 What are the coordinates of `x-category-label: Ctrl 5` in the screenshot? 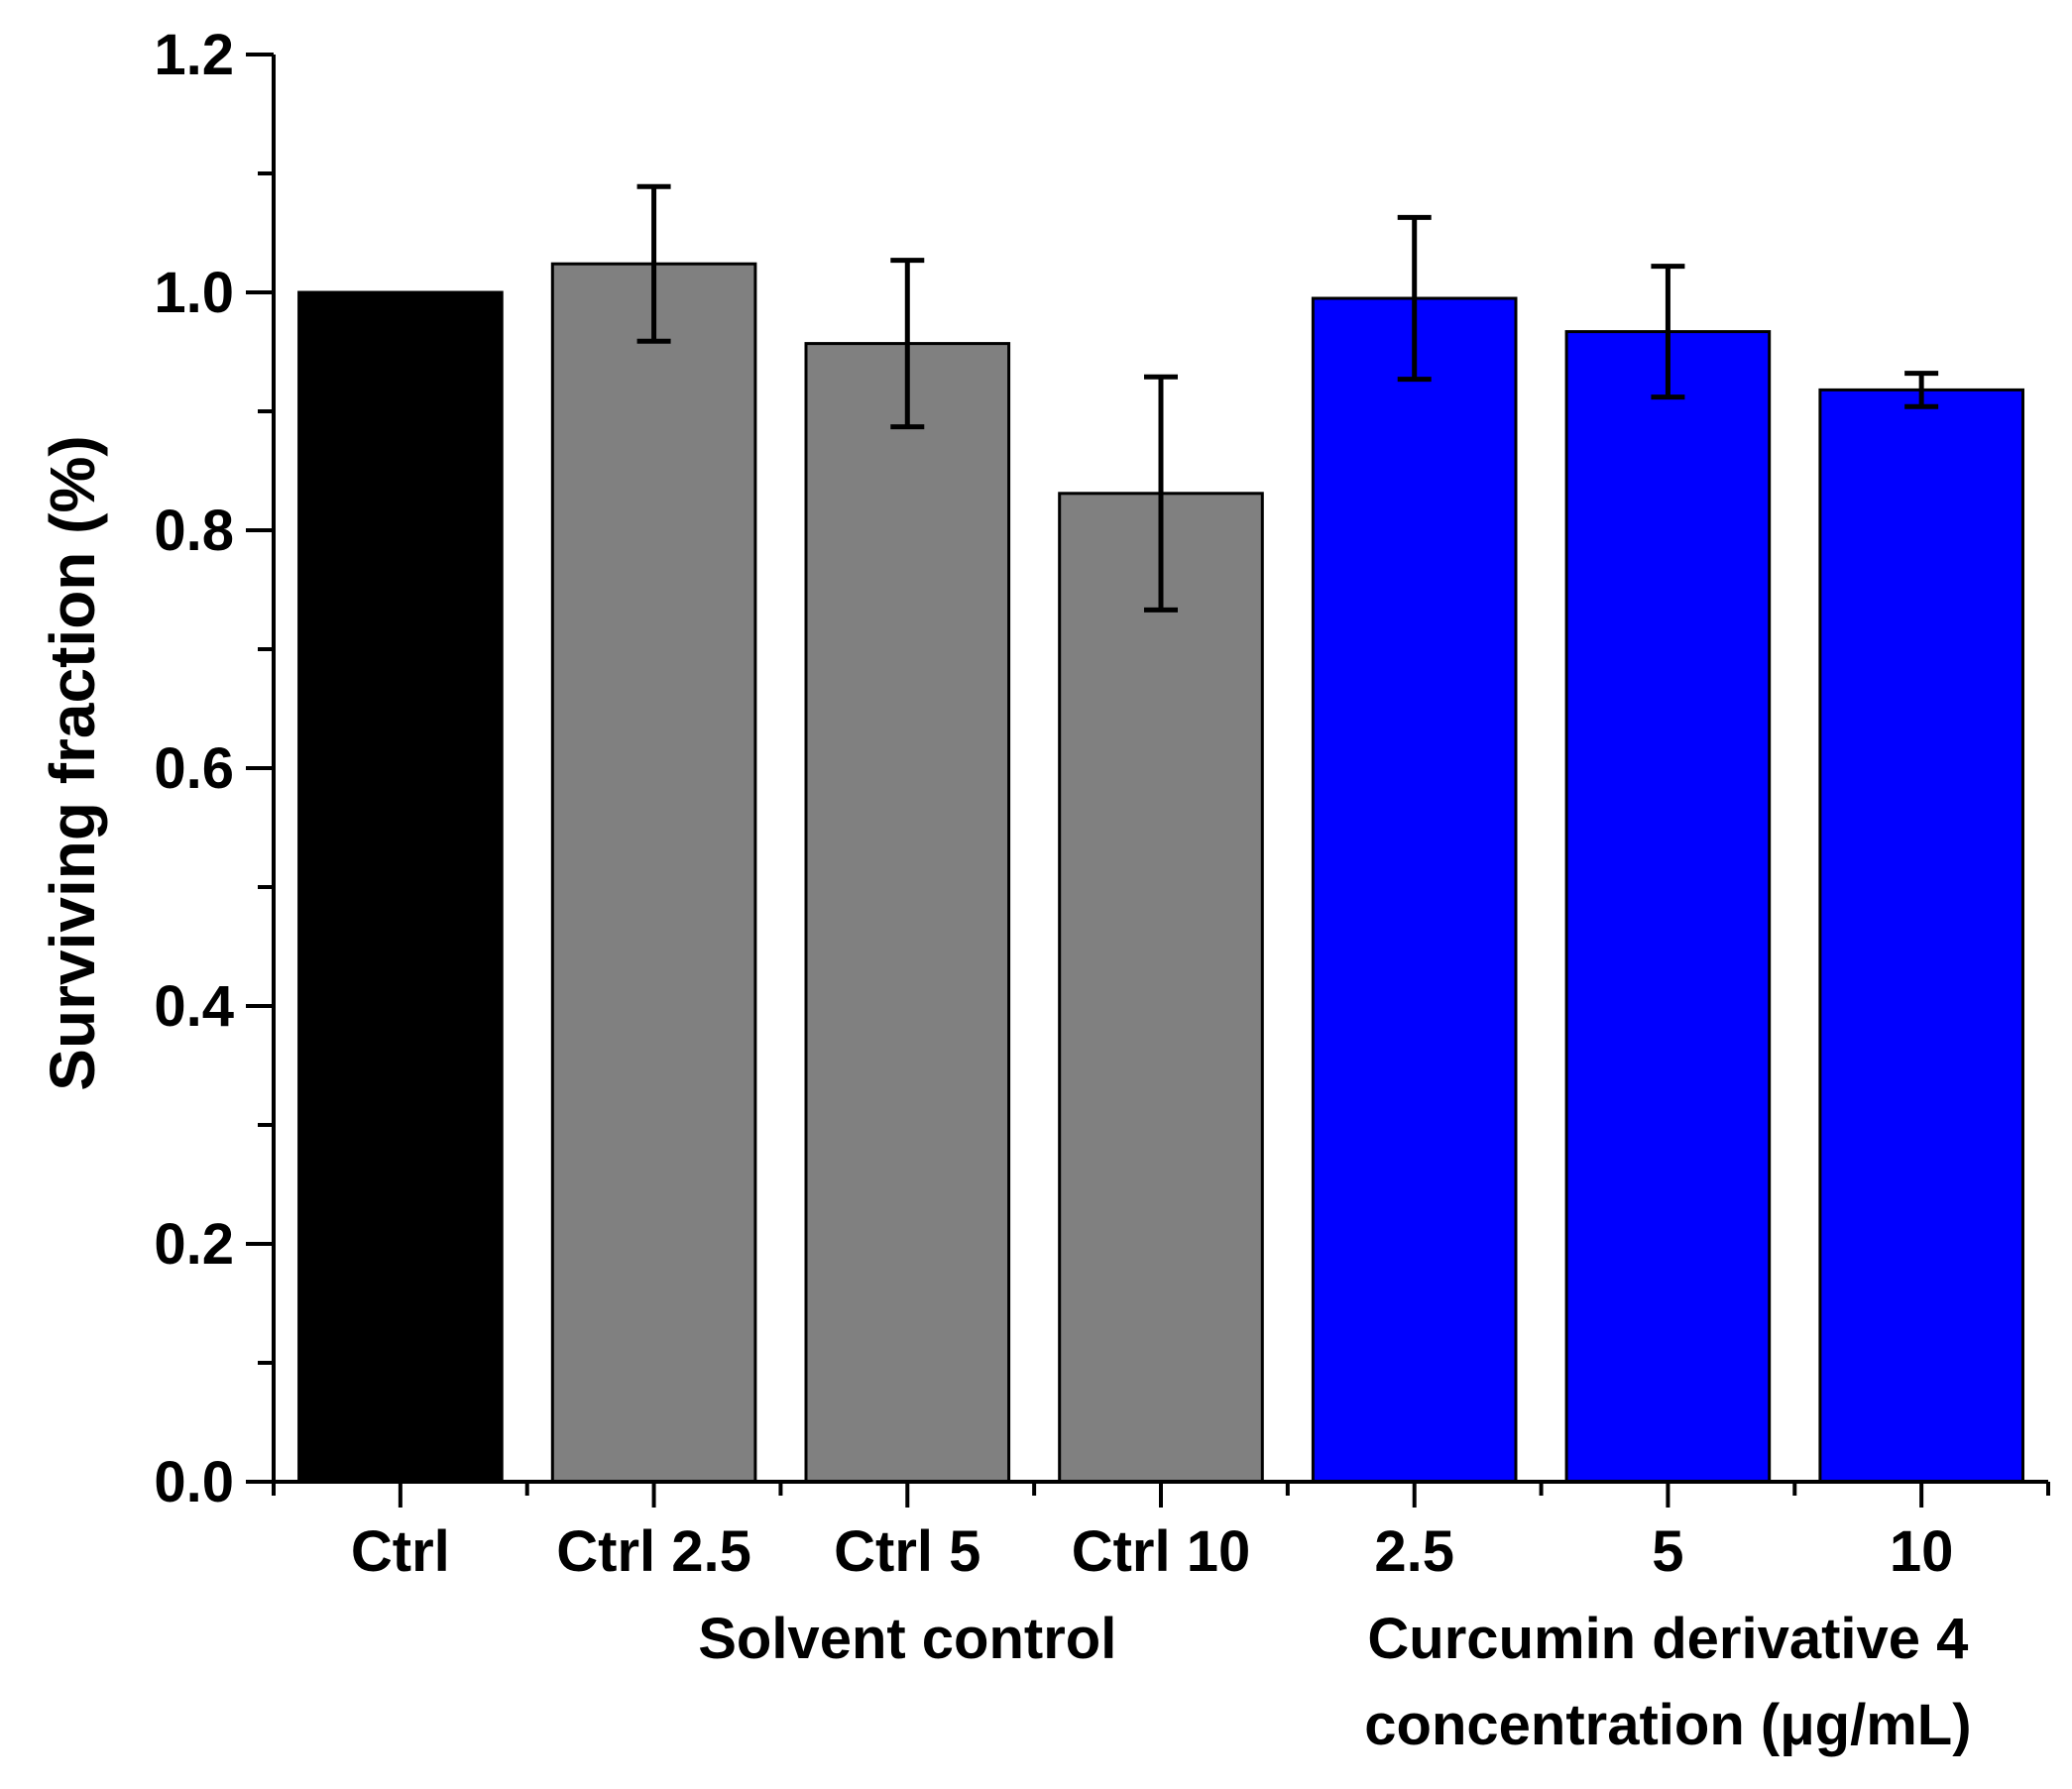 It's located at (907, 1551).